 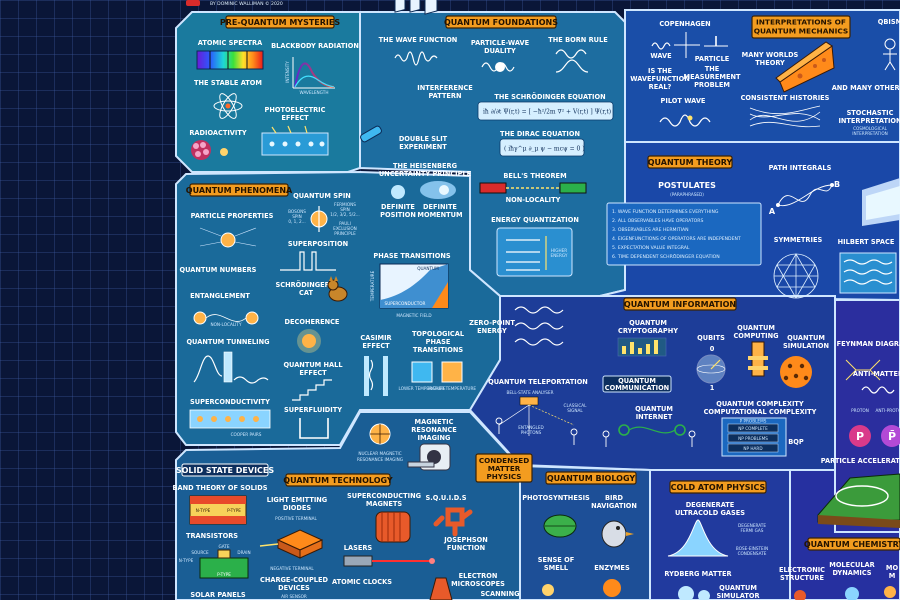 I want to click on label-wave: WAVE, so click(x=661, y=56).